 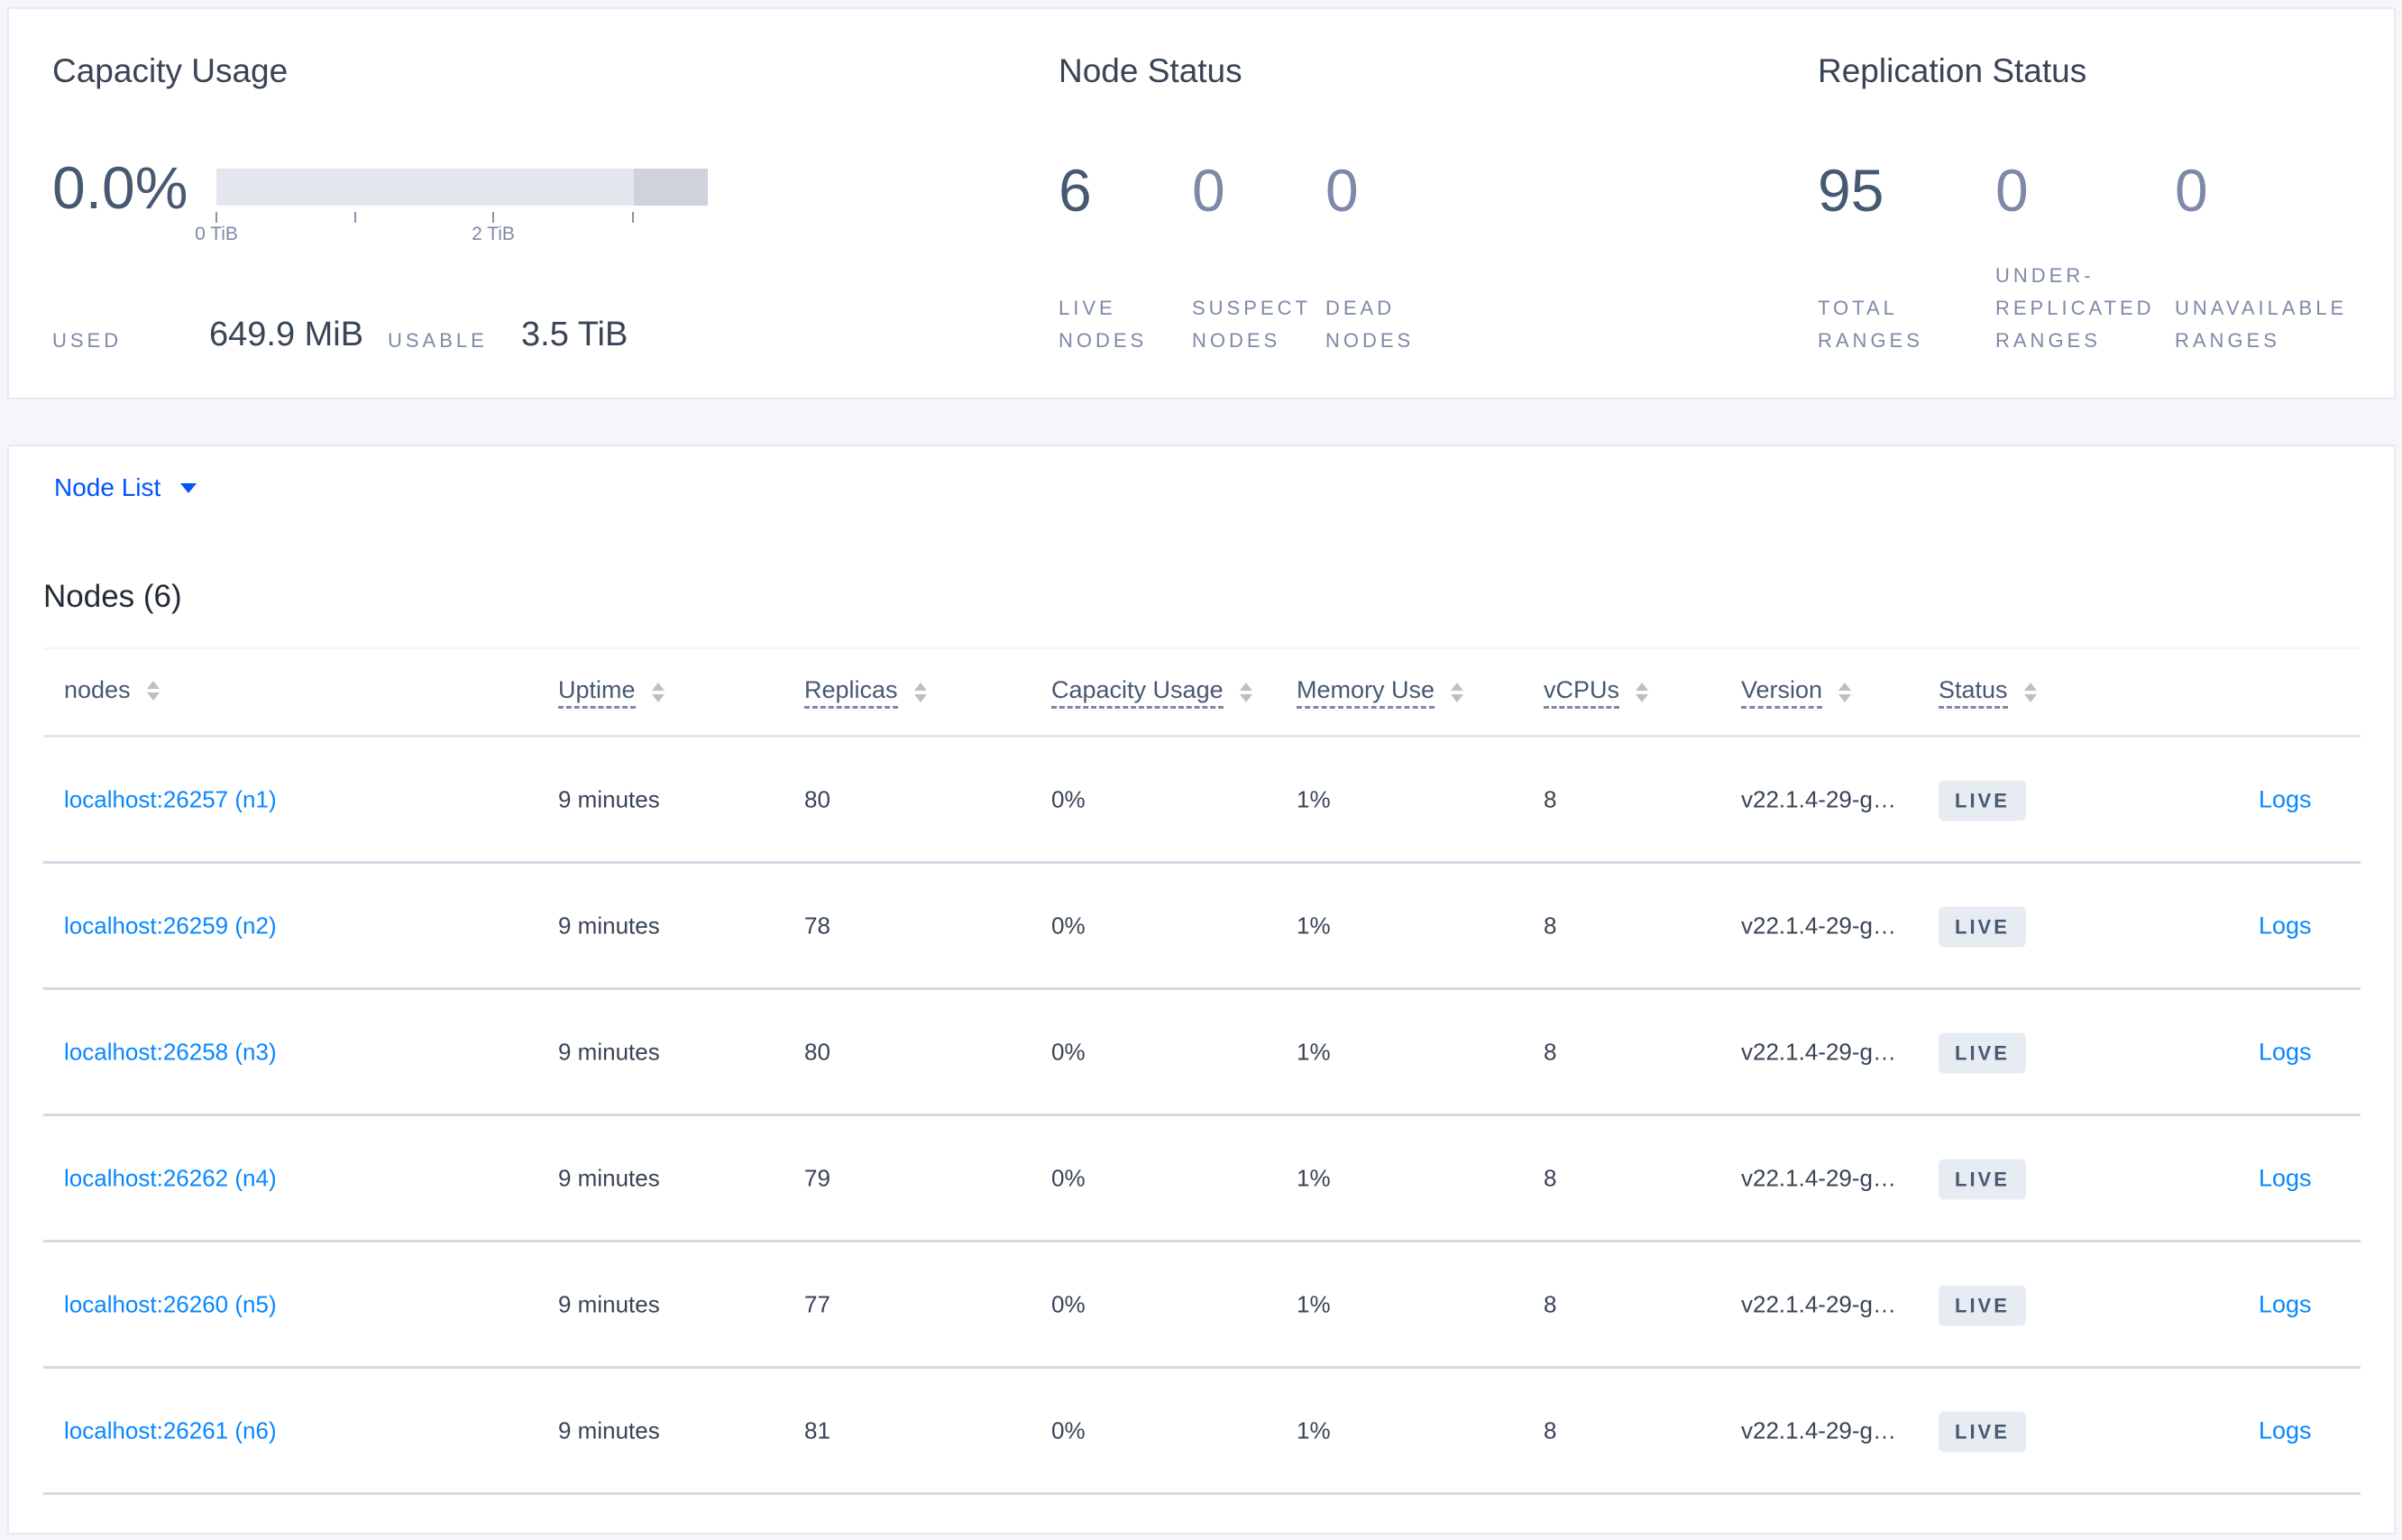 I want to click on node-link: localhost:26260 (n5), so click(x=170, y=1303).